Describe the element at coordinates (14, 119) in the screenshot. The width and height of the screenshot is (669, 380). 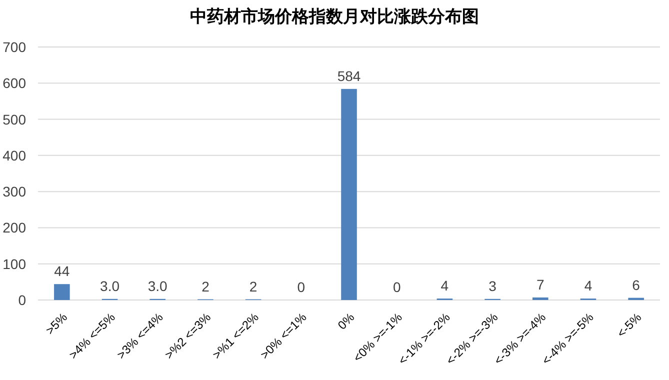
I see `y-tick-label: 500` at that location.